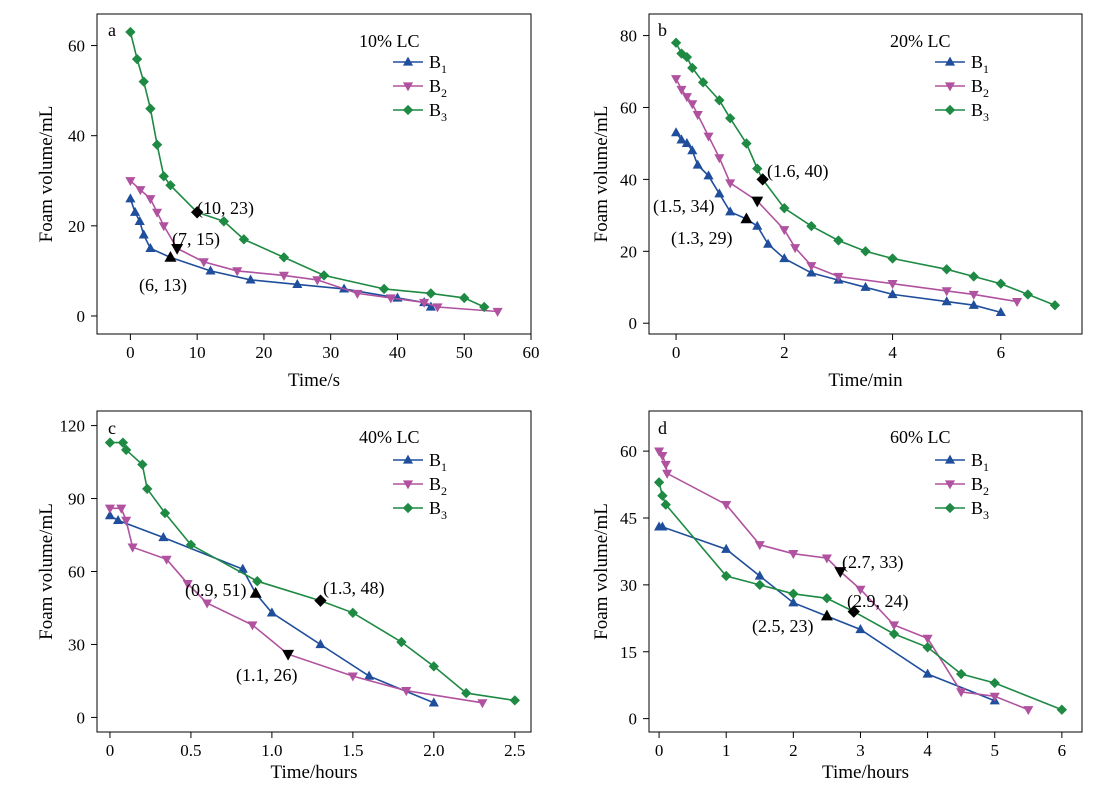 This screenshot has width=1093, height=788. I want to click on x-tick-label: 60, so click(531, 352).